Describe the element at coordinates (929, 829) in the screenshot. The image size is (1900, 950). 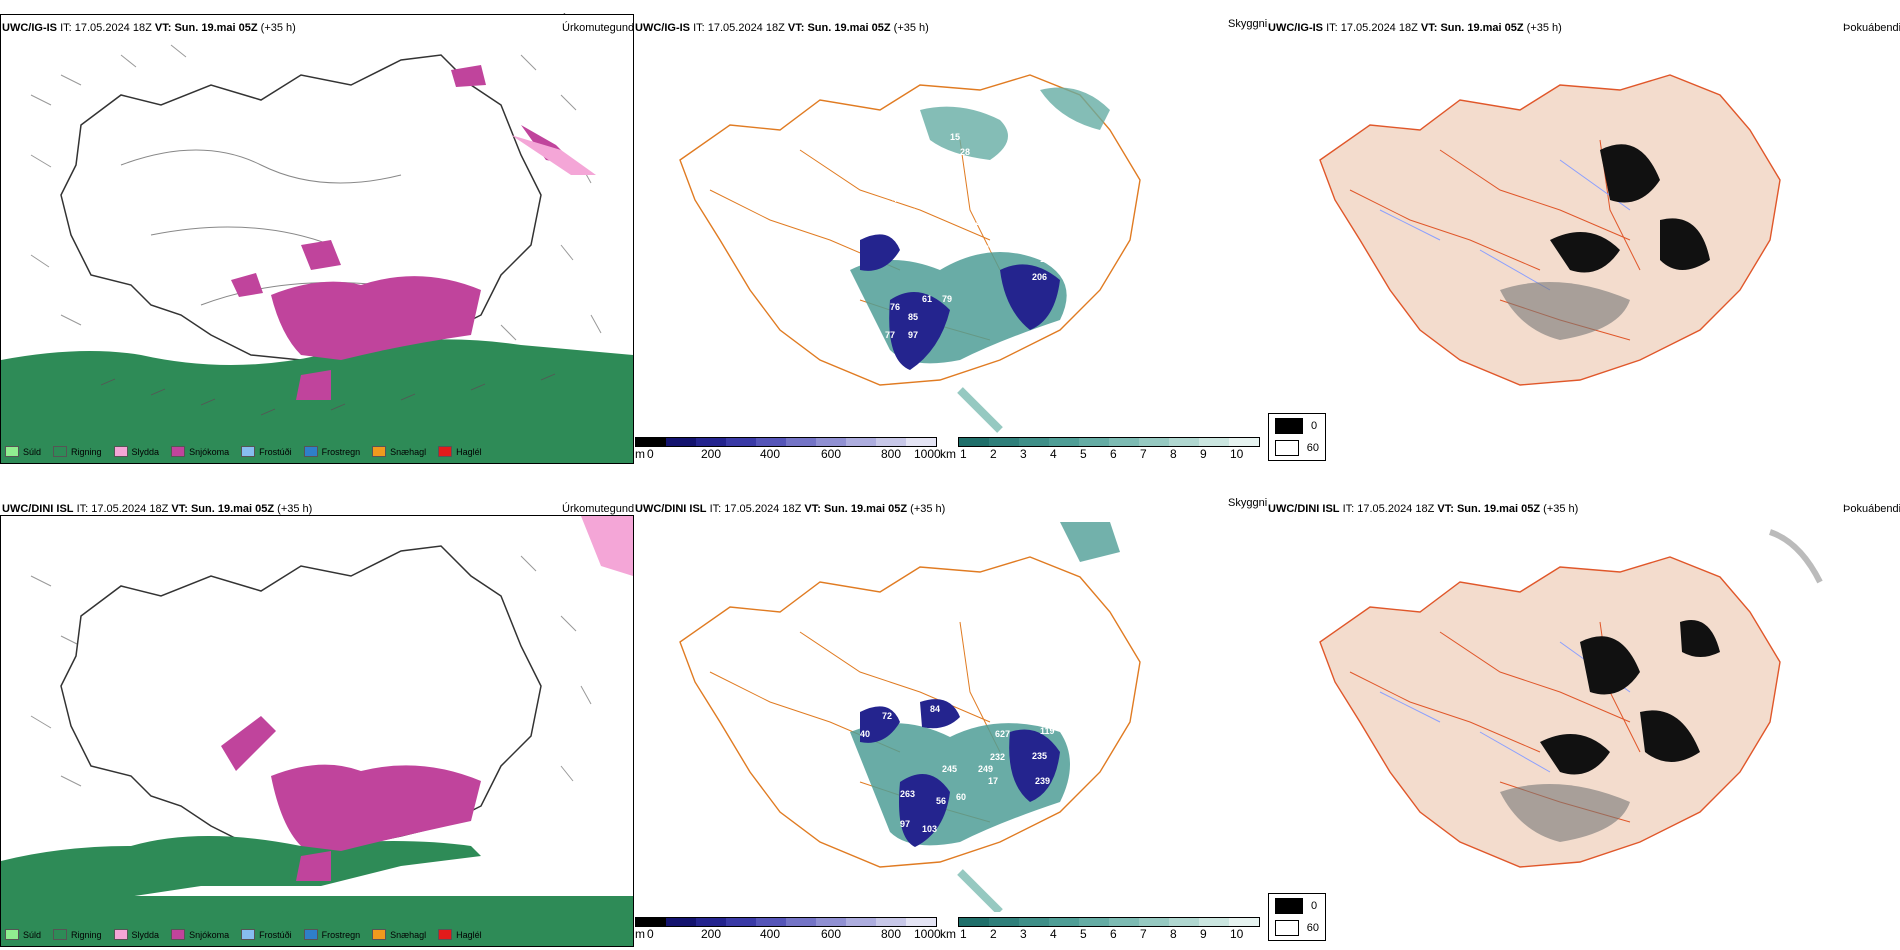
I see `vis-label: 103` at that location.